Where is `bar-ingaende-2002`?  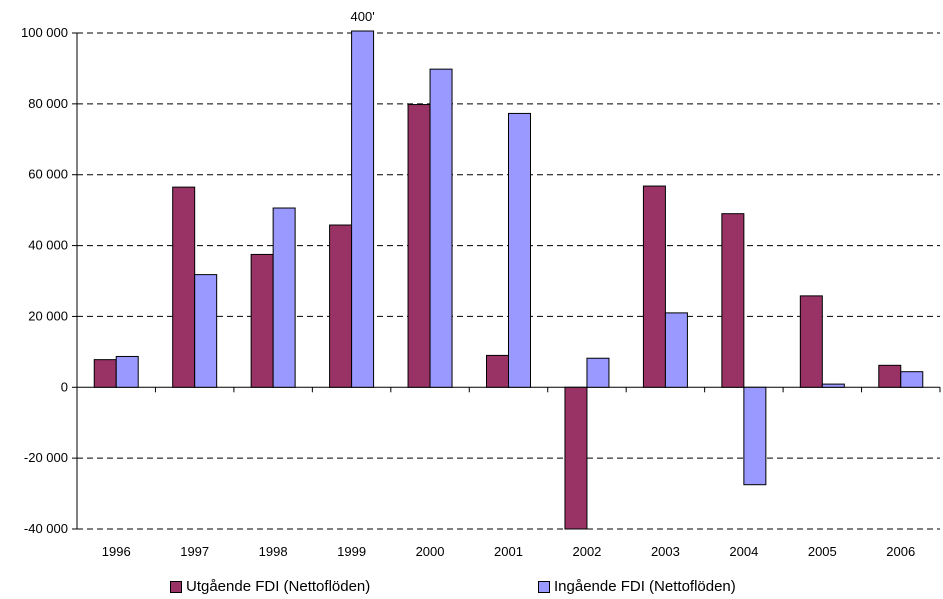
bar-ingaende-2002 is located at coordinates (598, 372).